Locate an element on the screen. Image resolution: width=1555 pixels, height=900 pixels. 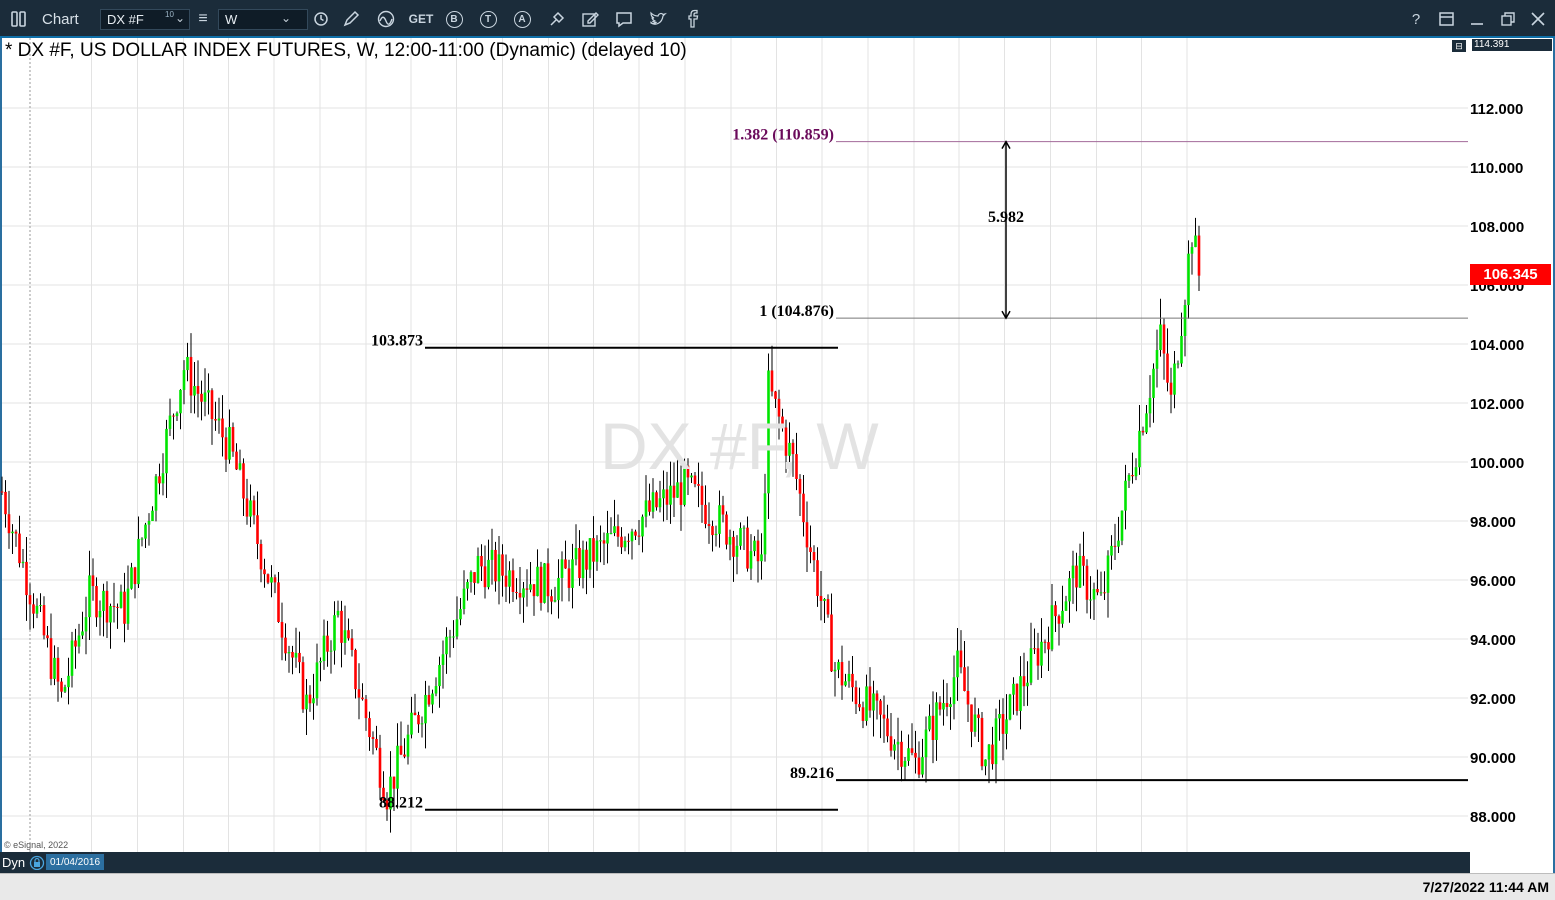
clock-icon is located at coordinates (321, 19).